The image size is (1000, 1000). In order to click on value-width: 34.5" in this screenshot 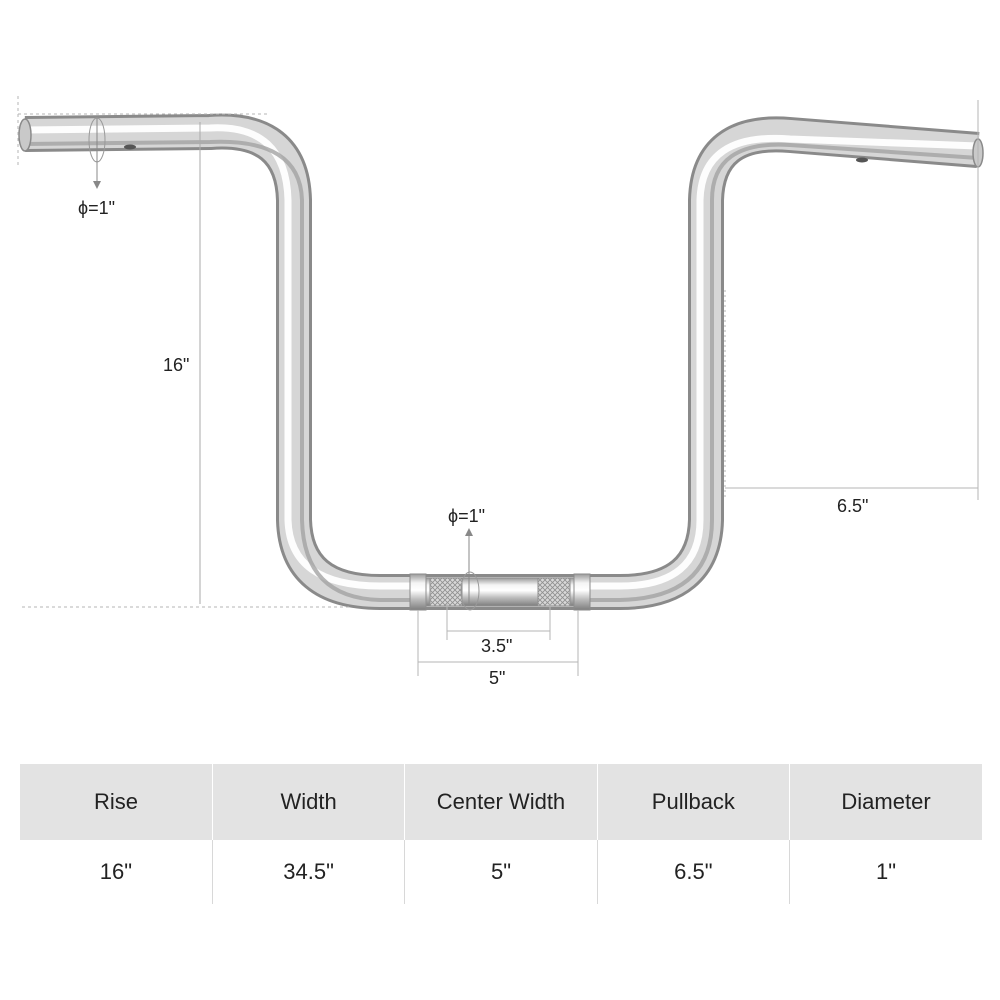, I will do `click(309, 872)`.